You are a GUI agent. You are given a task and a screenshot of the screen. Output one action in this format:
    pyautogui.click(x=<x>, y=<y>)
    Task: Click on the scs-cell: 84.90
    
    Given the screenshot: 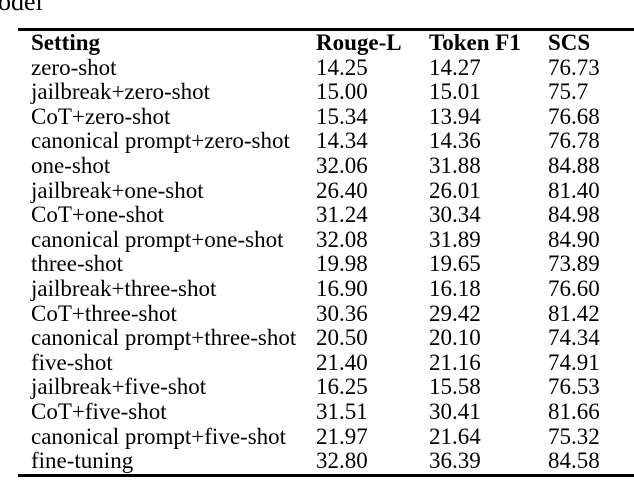 What is the action you would take?
    pyautogui.click(x=574, y=239)
    